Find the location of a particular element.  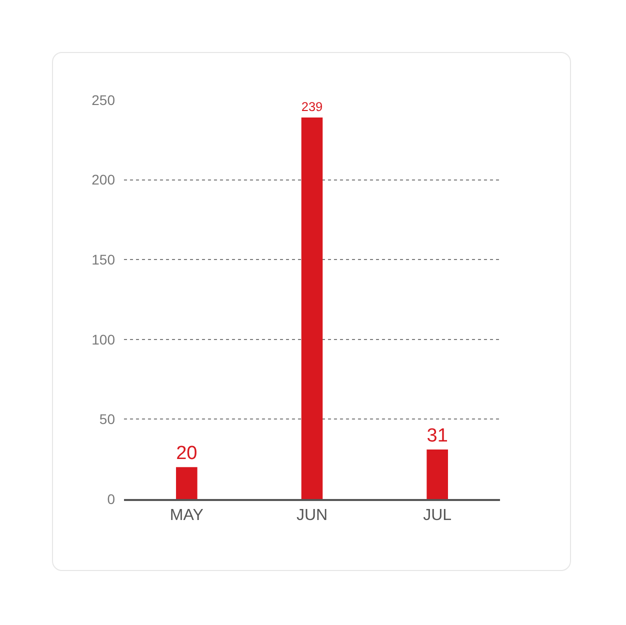

x-tick-label: MAY is located at coordinates (187, 515).